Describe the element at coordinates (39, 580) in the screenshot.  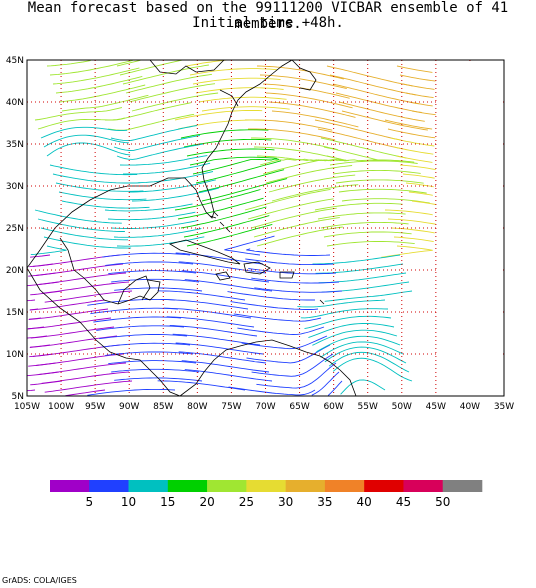
I see `credit-text: GrADS: COLA/IGES` at that location.